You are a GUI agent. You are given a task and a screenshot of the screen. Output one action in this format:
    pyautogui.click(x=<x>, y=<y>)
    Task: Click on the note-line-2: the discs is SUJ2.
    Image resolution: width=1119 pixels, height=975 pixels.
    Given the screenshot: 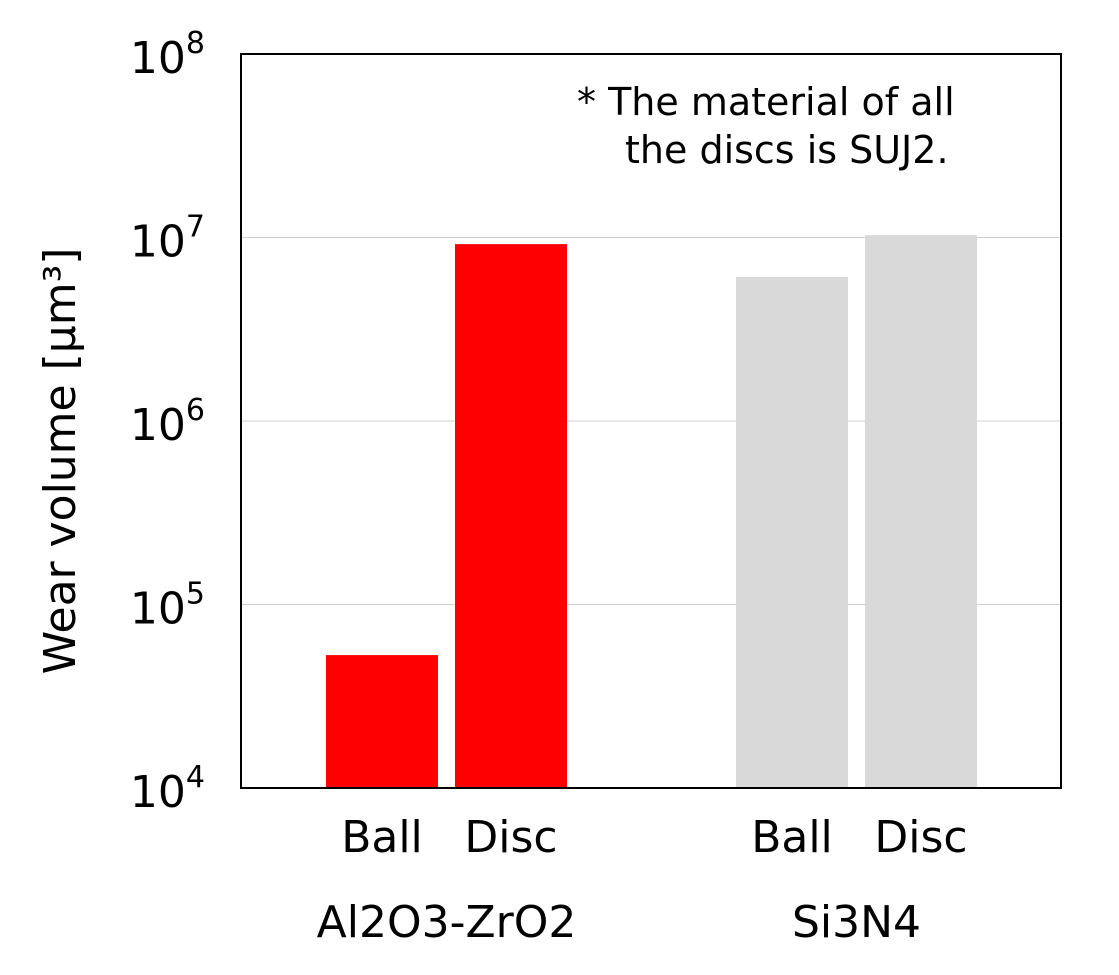 What is the action you would take?
    pyautogui.click(x=787, y=150)
    